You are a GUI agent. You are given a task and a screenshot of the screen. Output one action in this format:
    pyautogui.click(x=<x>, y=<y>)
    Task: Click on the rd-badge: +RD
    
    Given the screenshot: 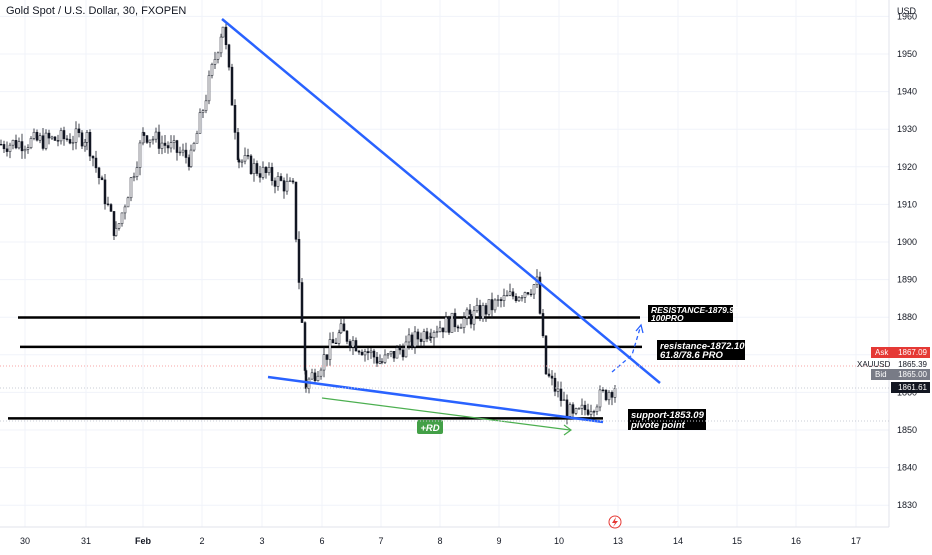 What is the action you would take?
    pyautogui.click(x=430, y=427)
    